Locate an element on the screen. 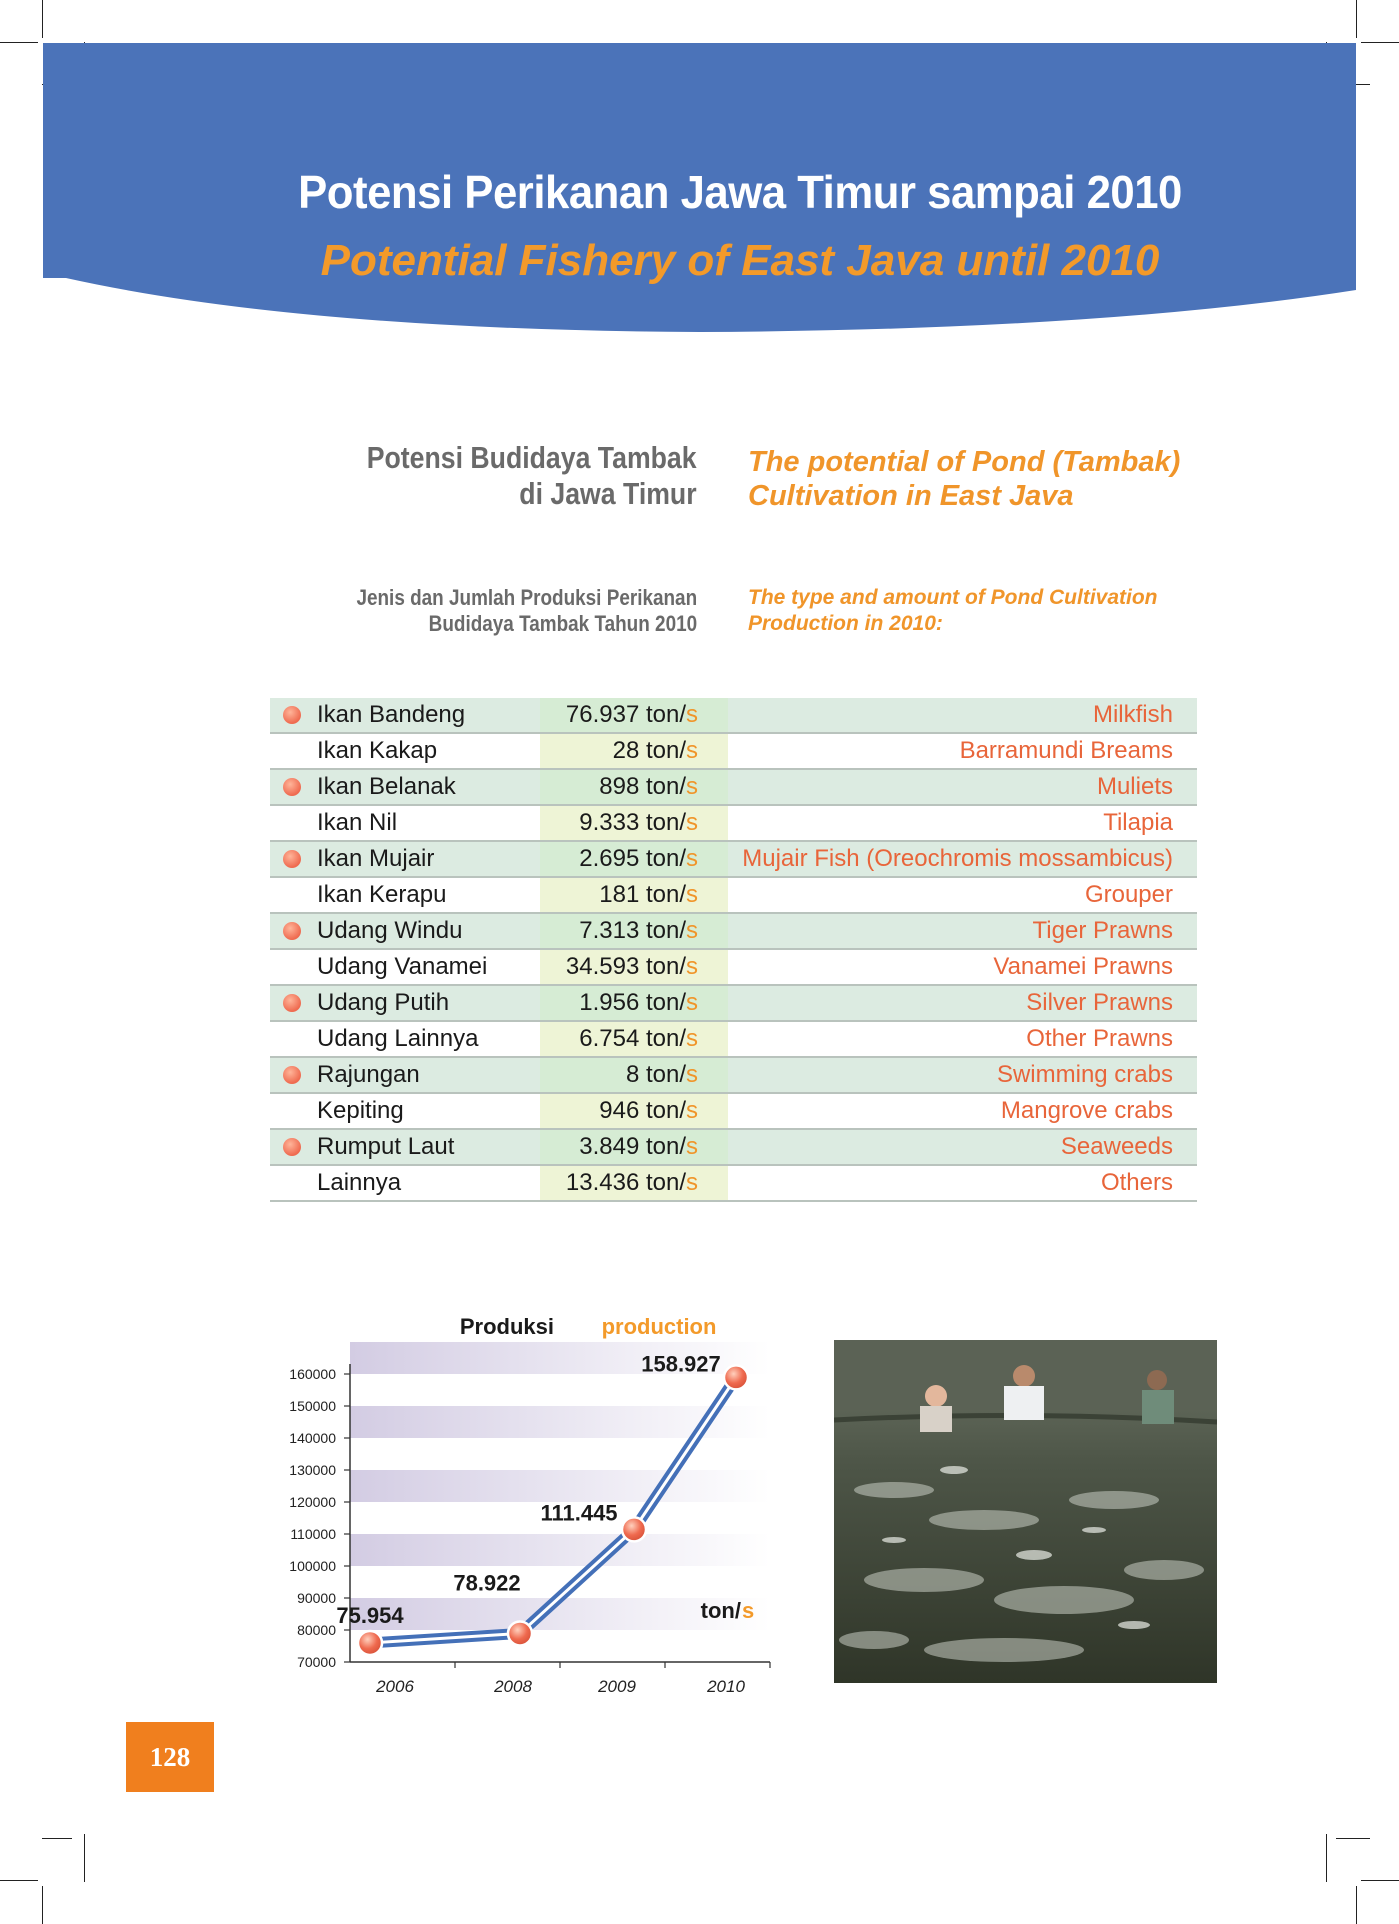 The width and height of the screenshot is (1399, 1924). table-row: Ikan Bandeng 76.937 ton/s Milkfish is located at coordinates (733, 716).